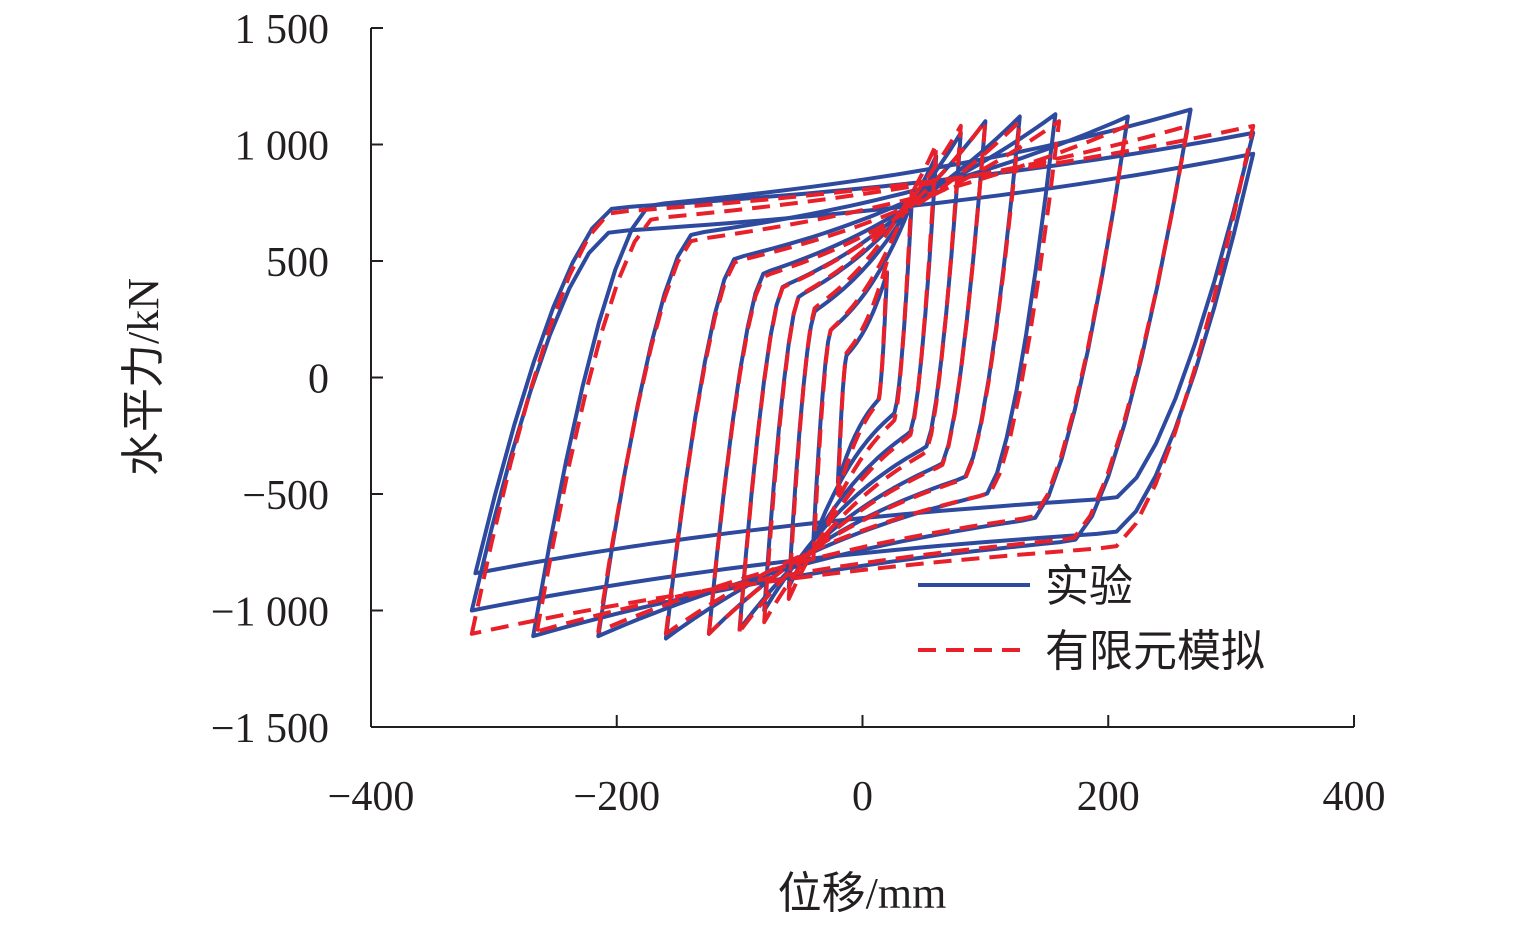 The height and width of the screenshot is (927, 1535). I want to click on y-tick-label: −1 000, so click(270, 613).